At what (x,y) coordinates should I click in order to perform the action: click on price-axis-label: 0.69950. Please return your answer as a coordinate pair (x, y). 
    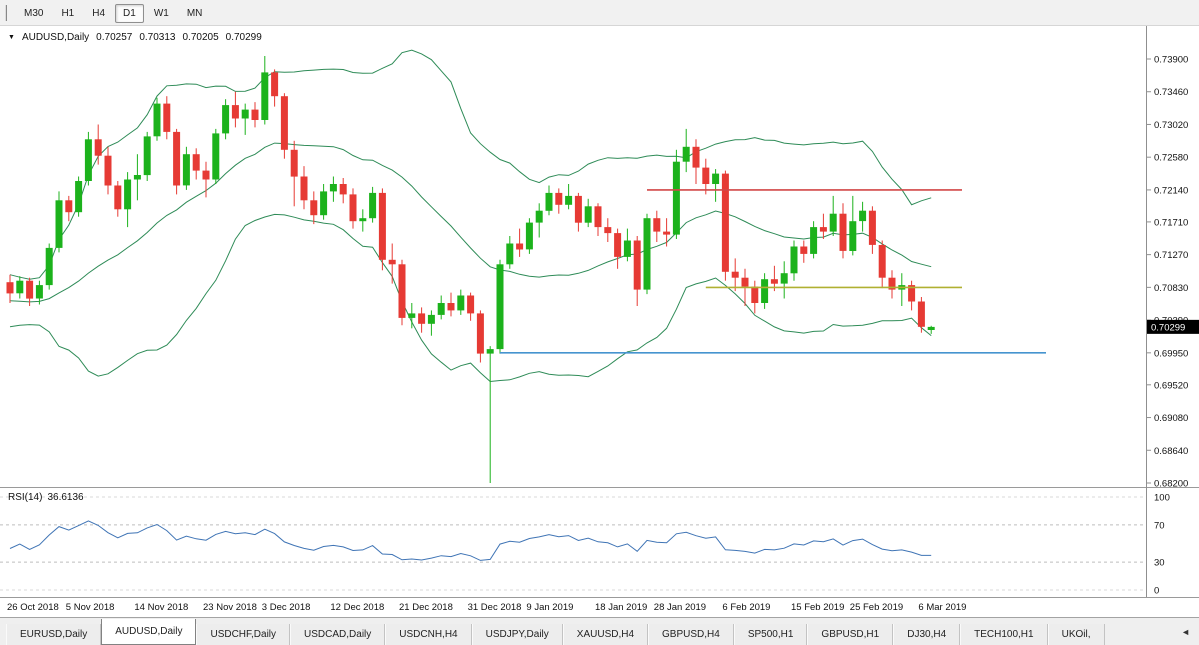
    Looking at the image, I should click on (1171, 353).